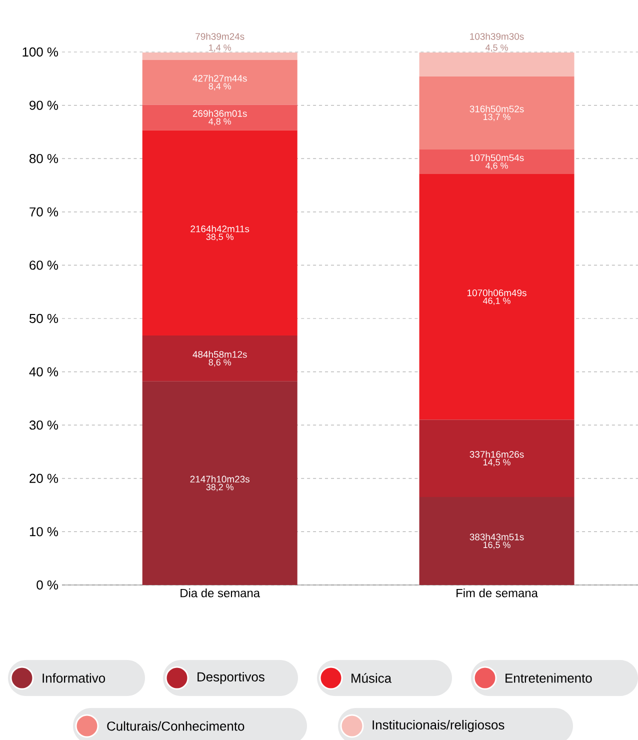  What do you see at coordinates (372, 678) in the screenshot?
I see `legend-label: Música` at bounding box center [372, 678].